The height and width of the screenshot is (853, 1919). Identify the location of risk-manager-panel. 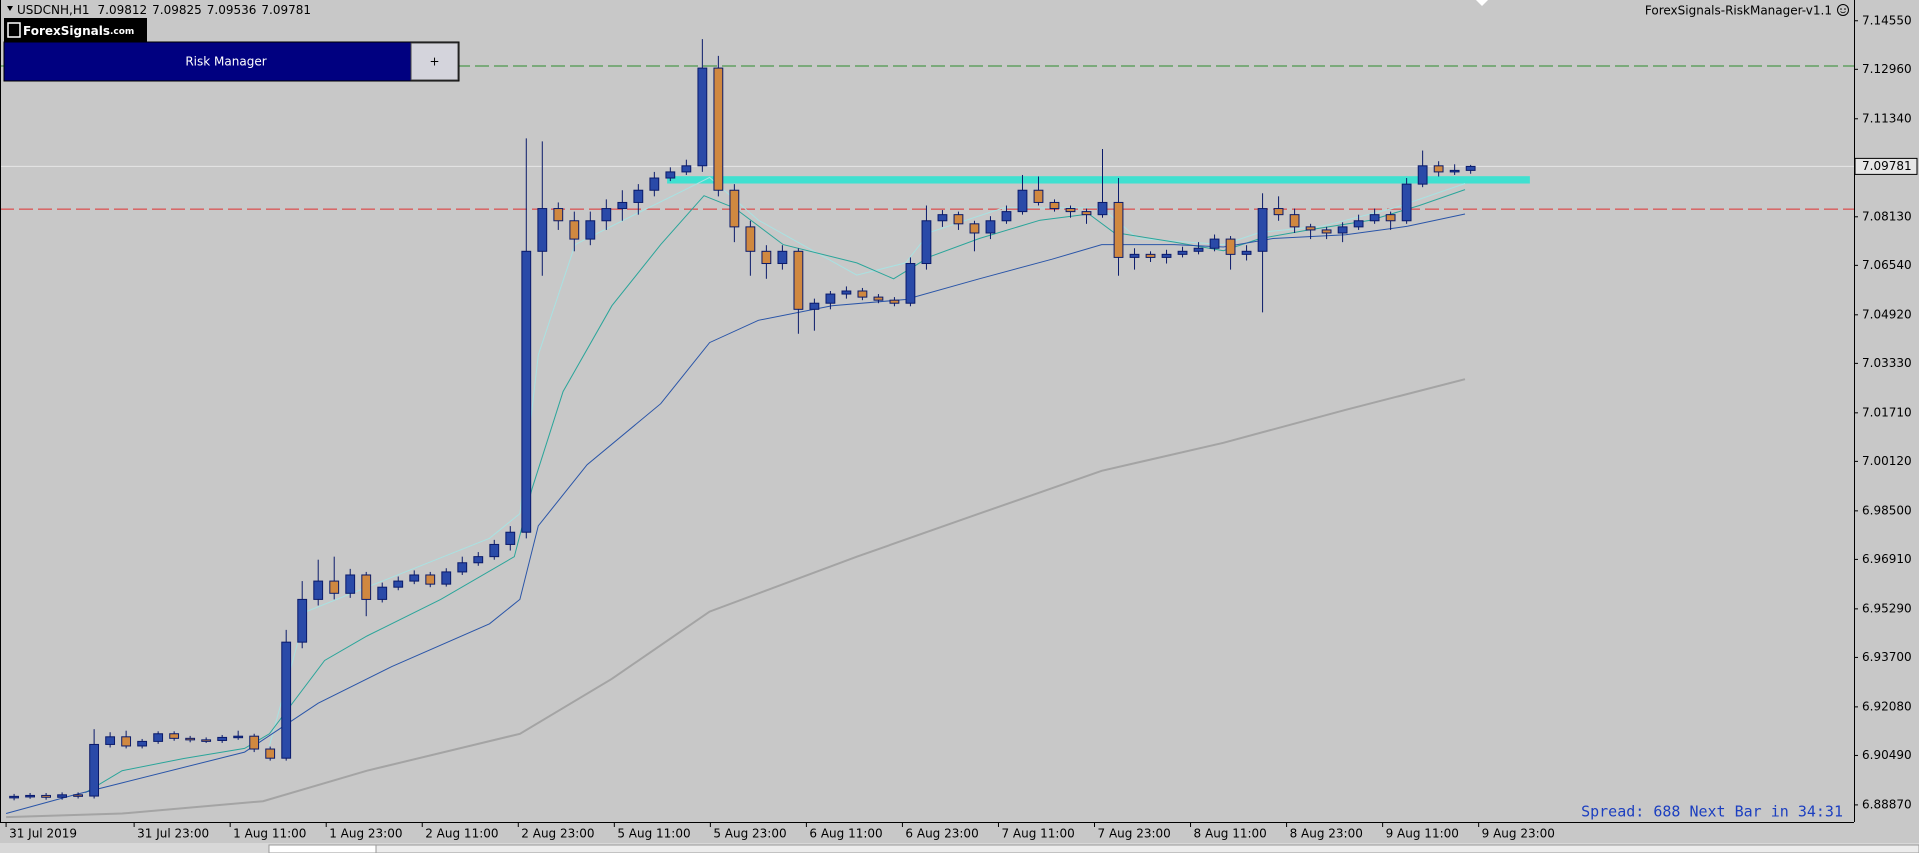
(231, 61).